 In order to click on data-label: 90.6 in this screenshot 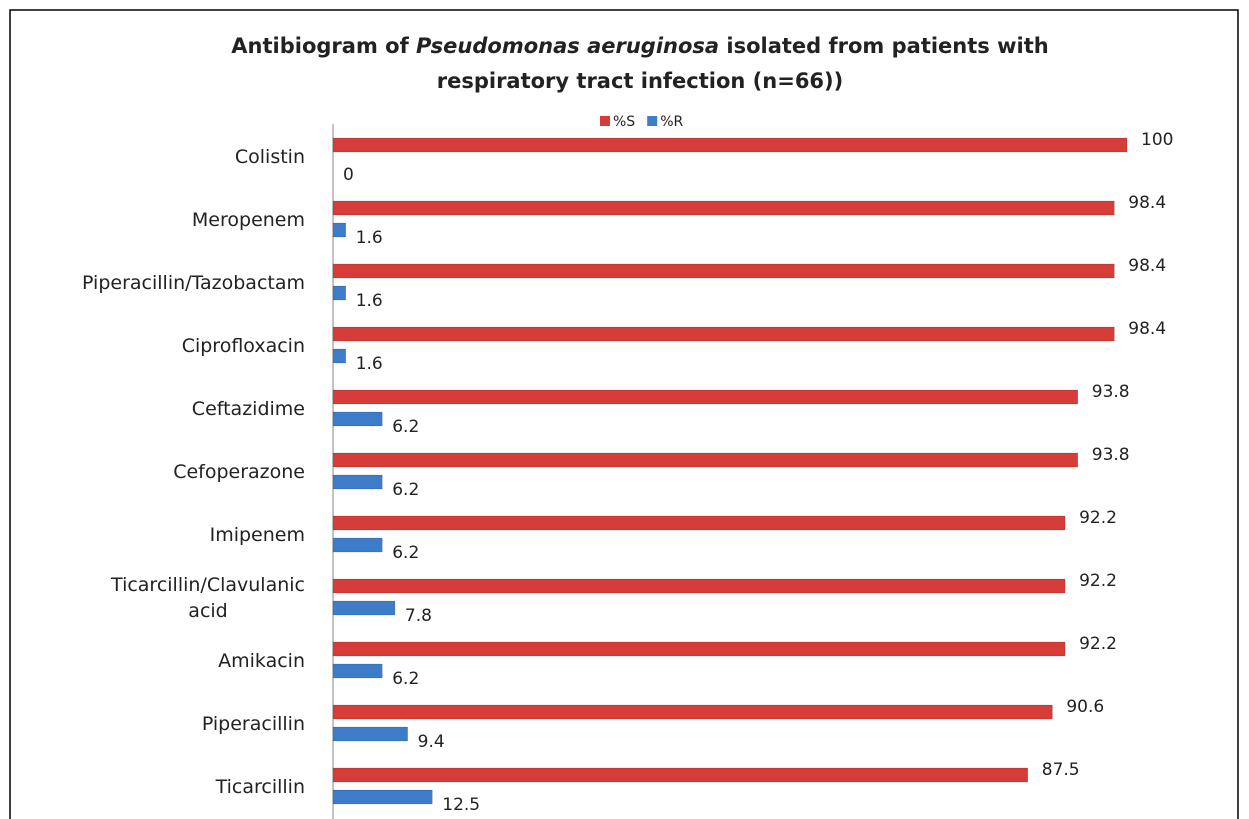, I will do `click(1085, 707)`.